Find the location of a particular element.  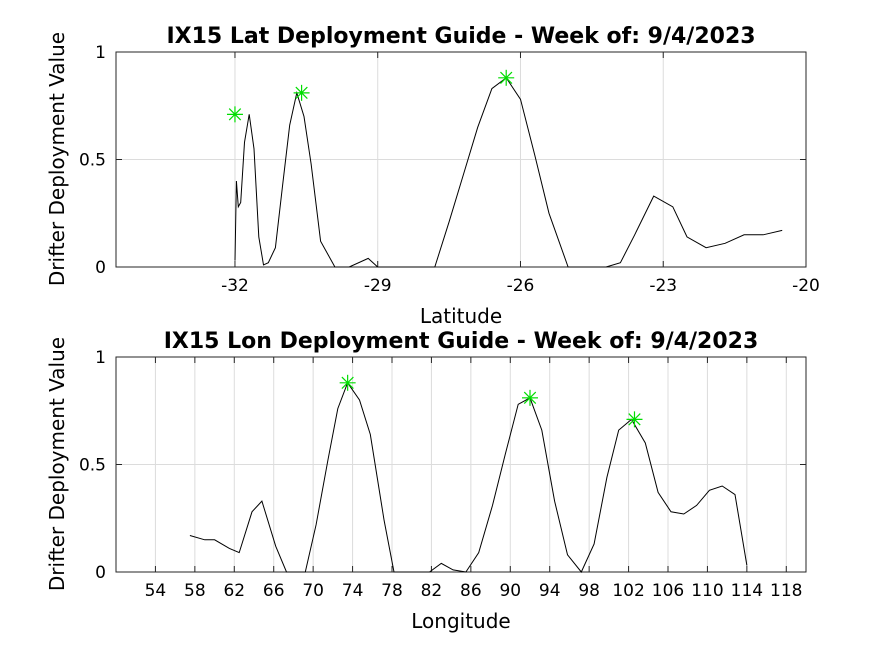

lon-peak-markers is located at coordinates (491, 401).